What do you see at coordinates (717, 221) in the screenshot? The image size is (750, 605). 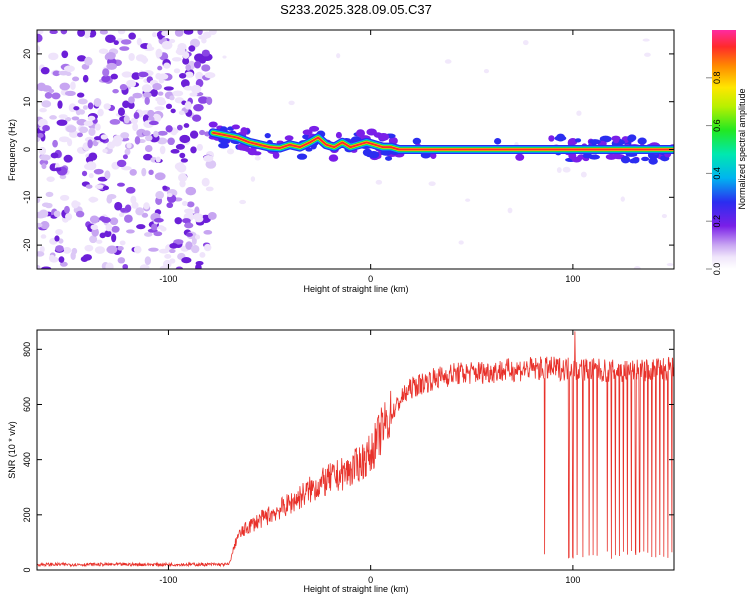 I see `colorbar-tick-label: 0.2` at bounding box center [717, 221].